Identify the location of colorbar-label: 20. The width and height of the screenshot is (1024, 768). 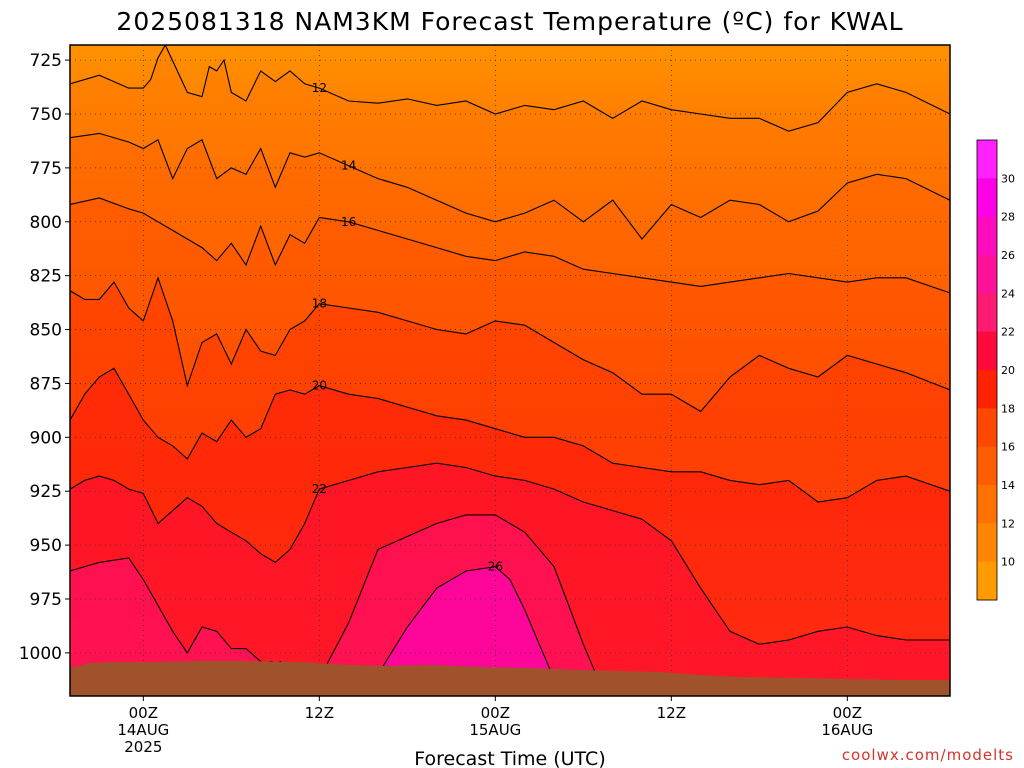
(1008, 370).